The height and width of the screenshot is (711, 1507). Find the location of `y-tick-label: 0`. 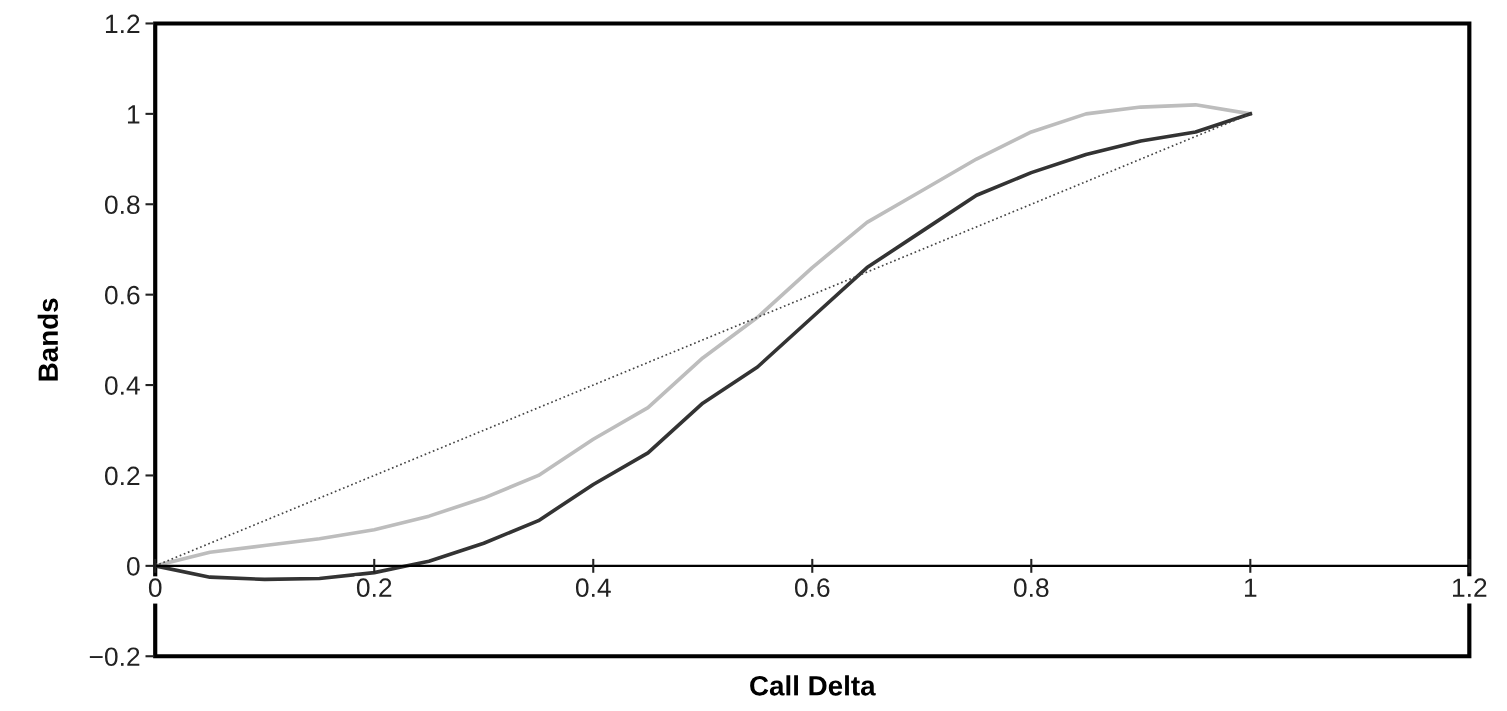

y-tick-label: 0 is located at coordinates (133, 566).